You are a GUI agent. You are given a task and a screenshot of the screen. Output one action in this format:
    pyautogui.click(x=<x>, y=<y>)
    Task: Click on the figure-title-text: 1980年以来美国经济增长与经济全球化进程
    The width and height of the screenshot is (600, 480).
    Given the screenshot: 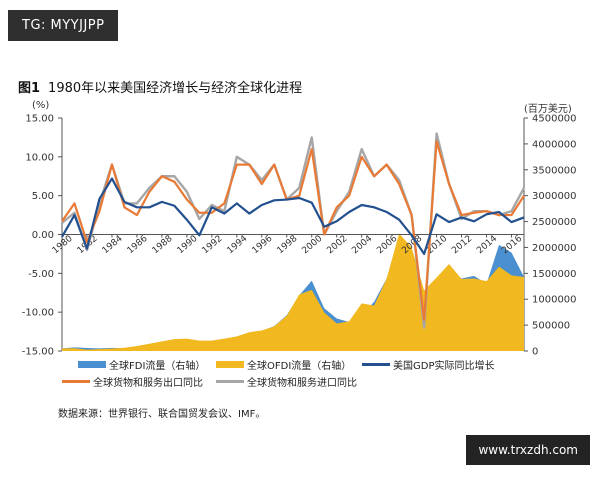 What is the action you would take?
    pyautogui.click(x=175, y=88)
    